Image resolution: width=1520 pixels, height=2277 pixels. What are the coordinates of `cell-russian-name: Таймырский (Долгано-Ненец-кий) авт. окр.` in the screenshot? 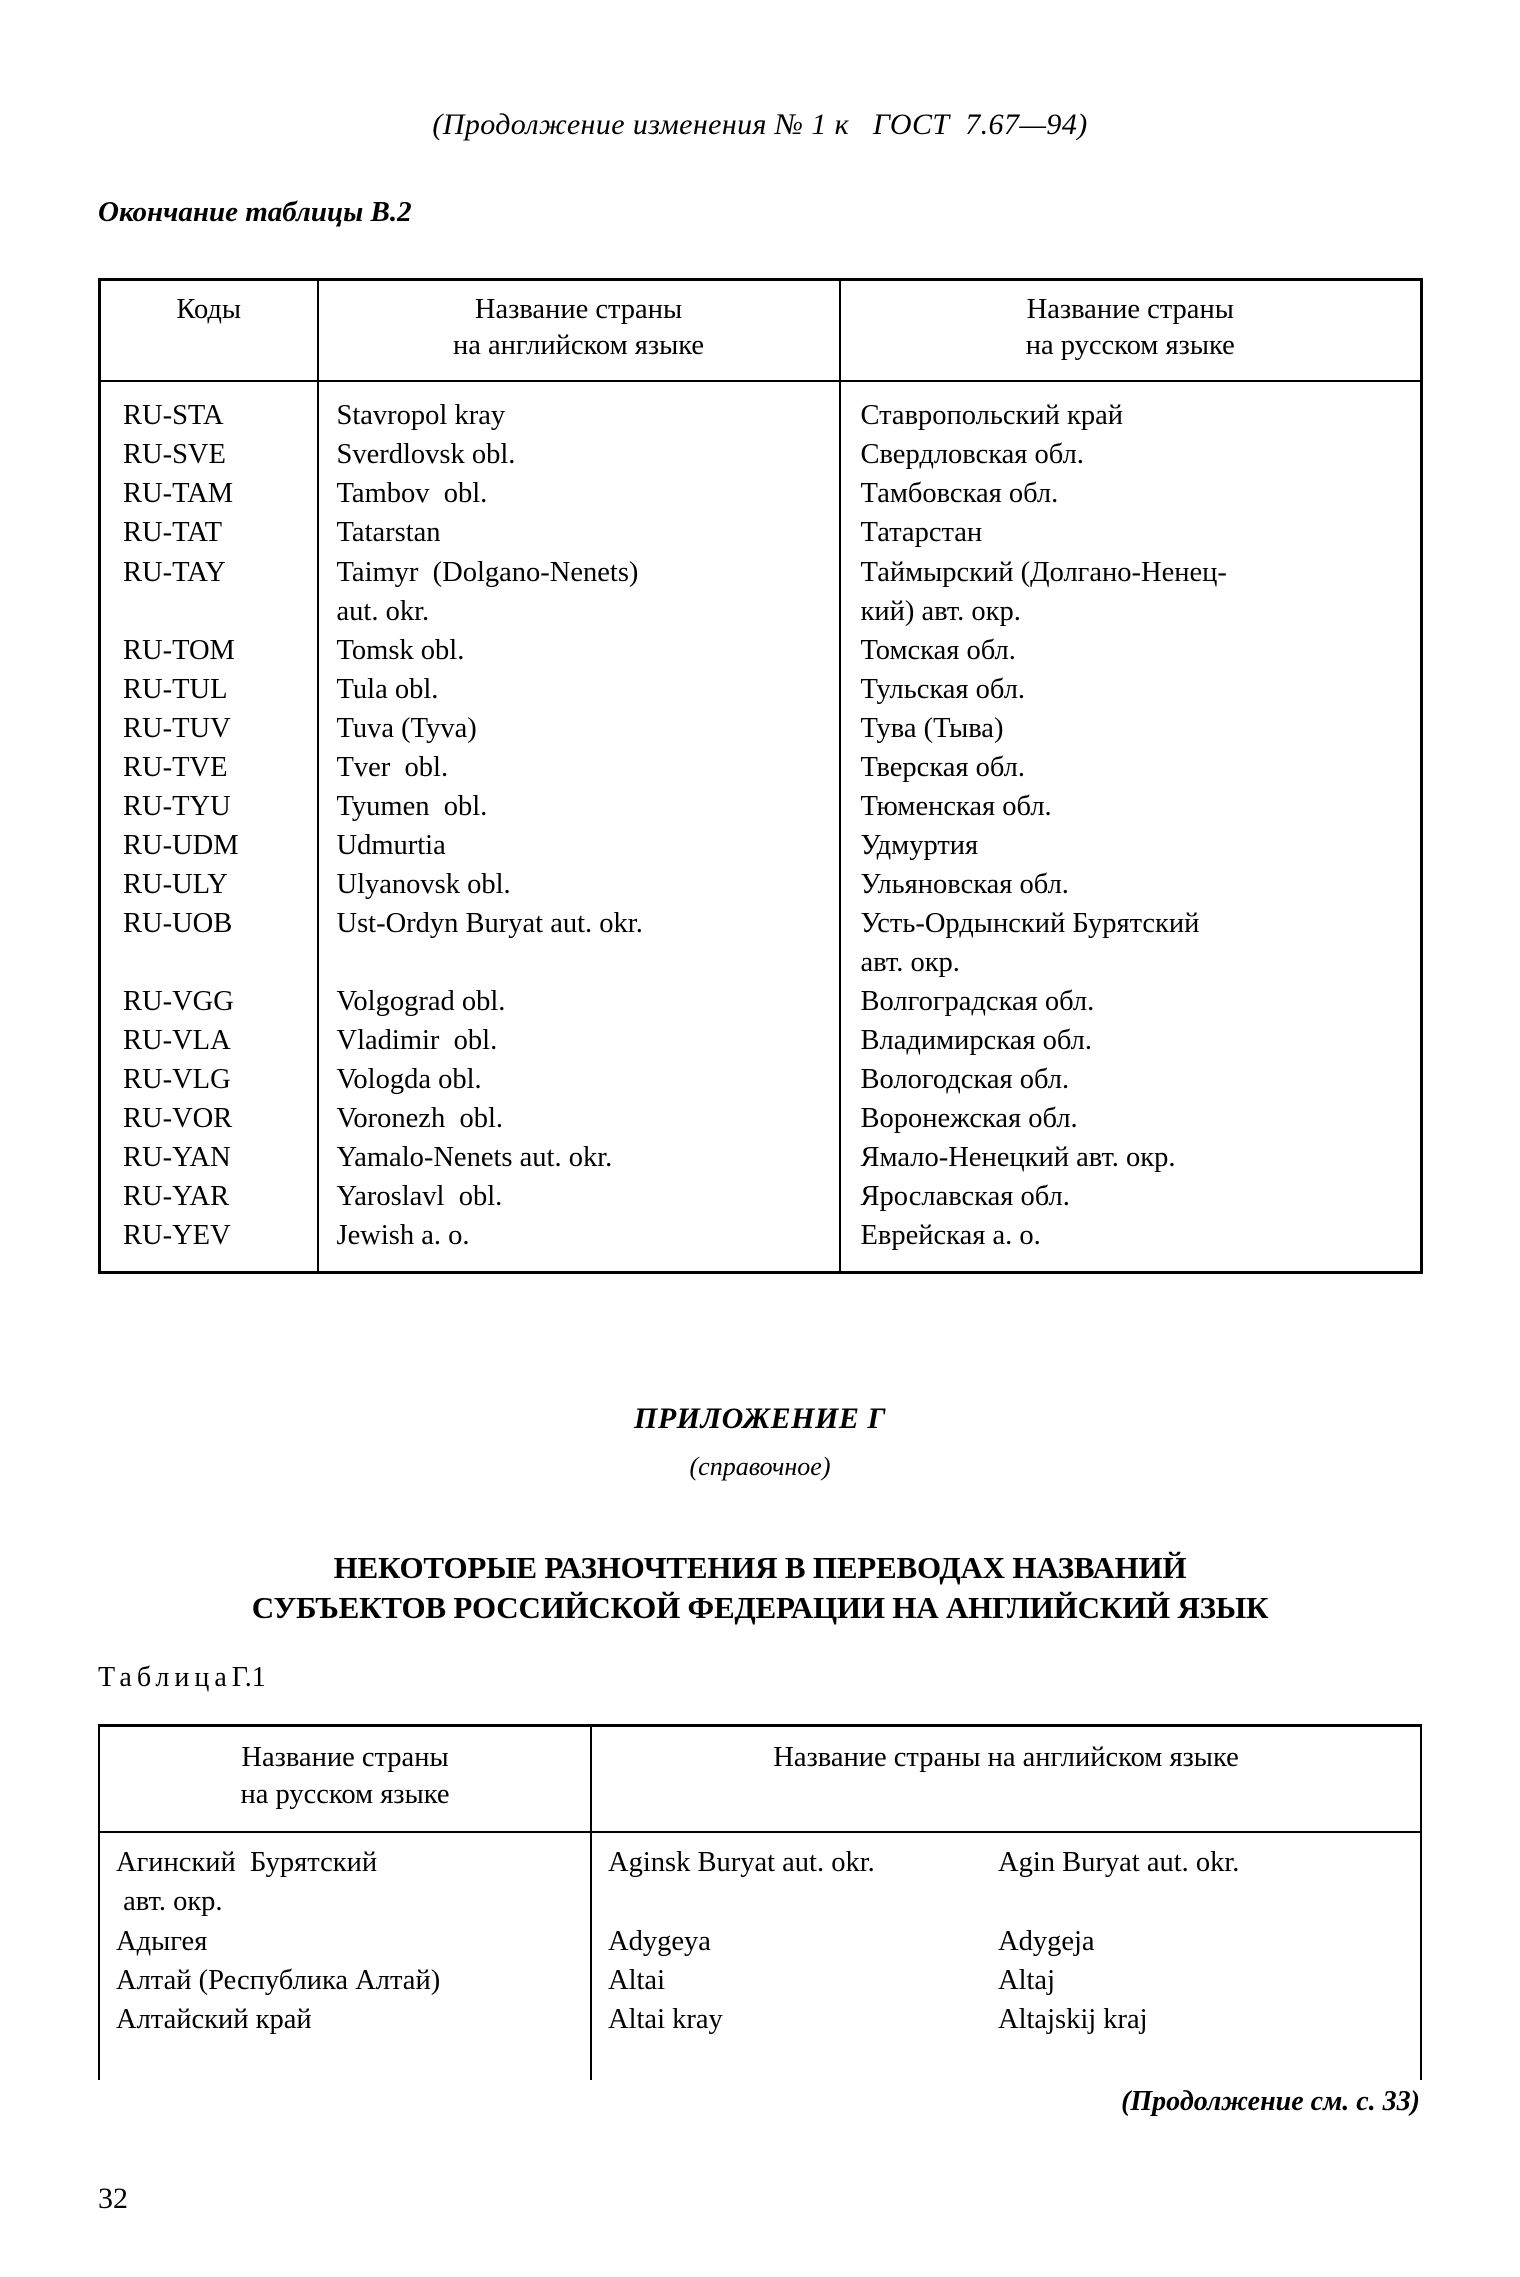 It's located at (1130, 591).